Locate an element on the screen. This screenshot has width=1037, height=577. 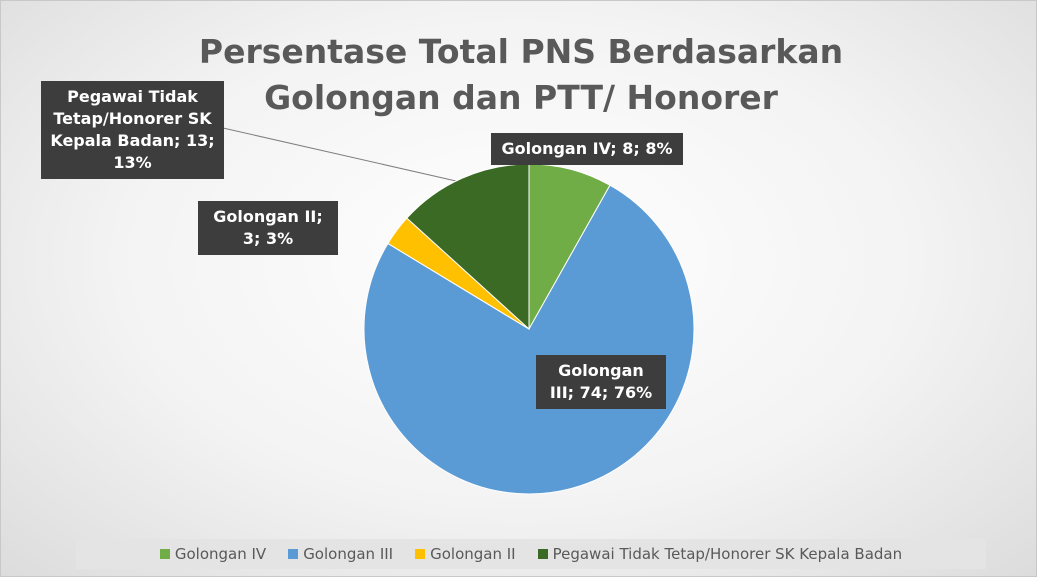
data-label: Golongan II; 3; 3% is located at coordinates (268, 228).